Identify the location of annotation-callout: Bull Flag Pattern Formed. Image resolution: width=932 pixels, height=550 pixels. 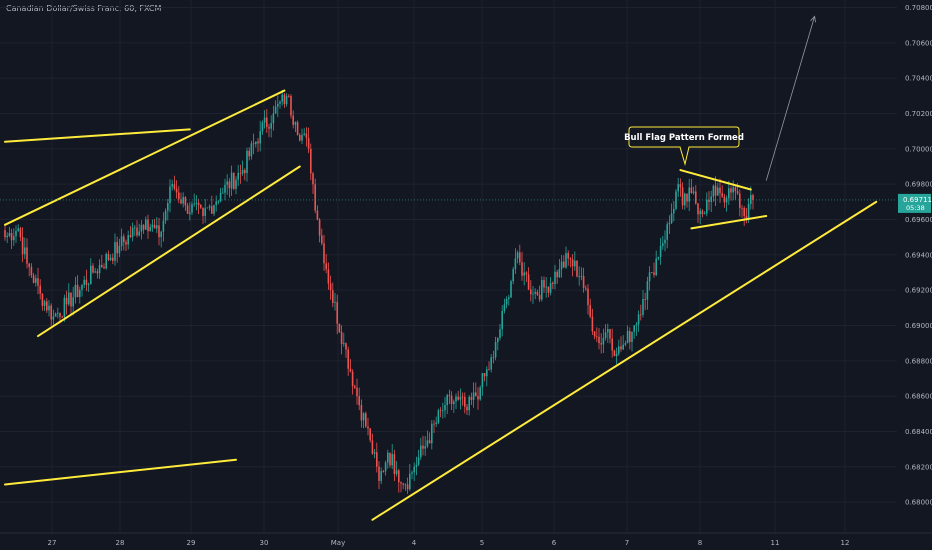
(684, 146).